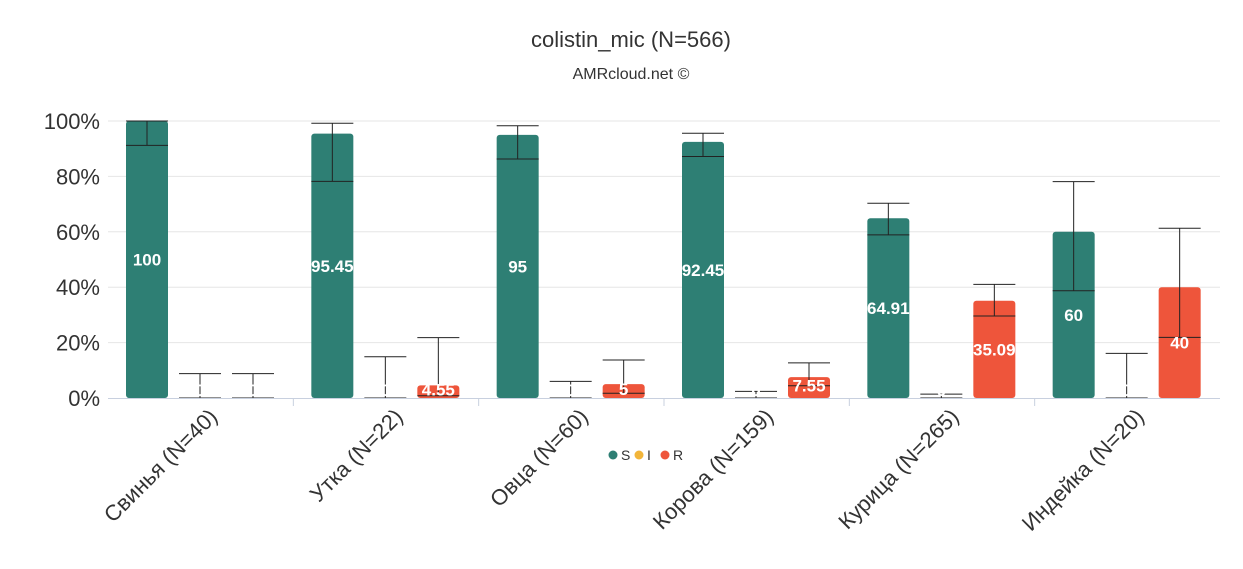  I want to click on data-label: 40, so click(1179, 343).